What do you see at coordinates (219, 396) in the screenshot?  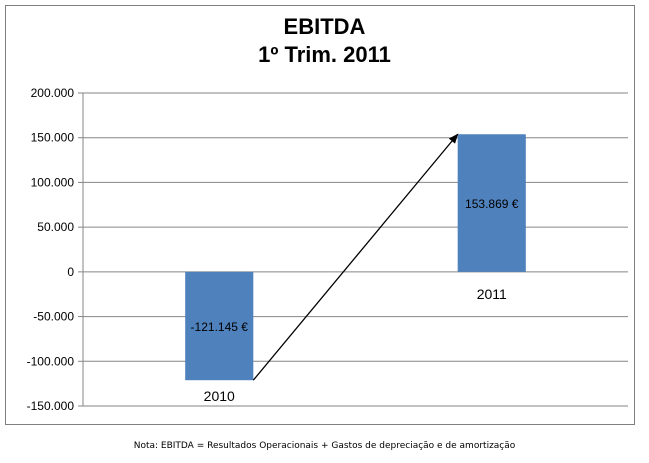 I see `x-category-label: 2010` at bounding box center [219, 396].